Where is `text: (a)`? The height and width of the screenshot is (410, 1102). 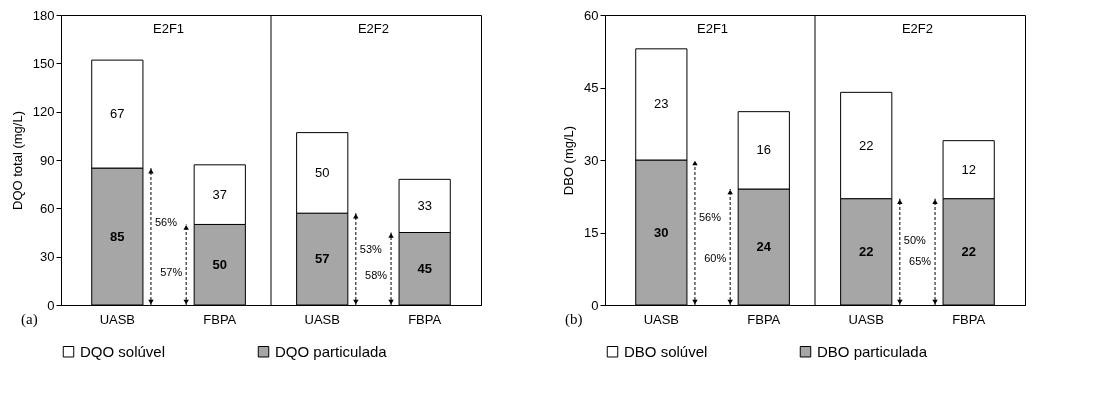
text: (a) is located at coordinates (29, 319).